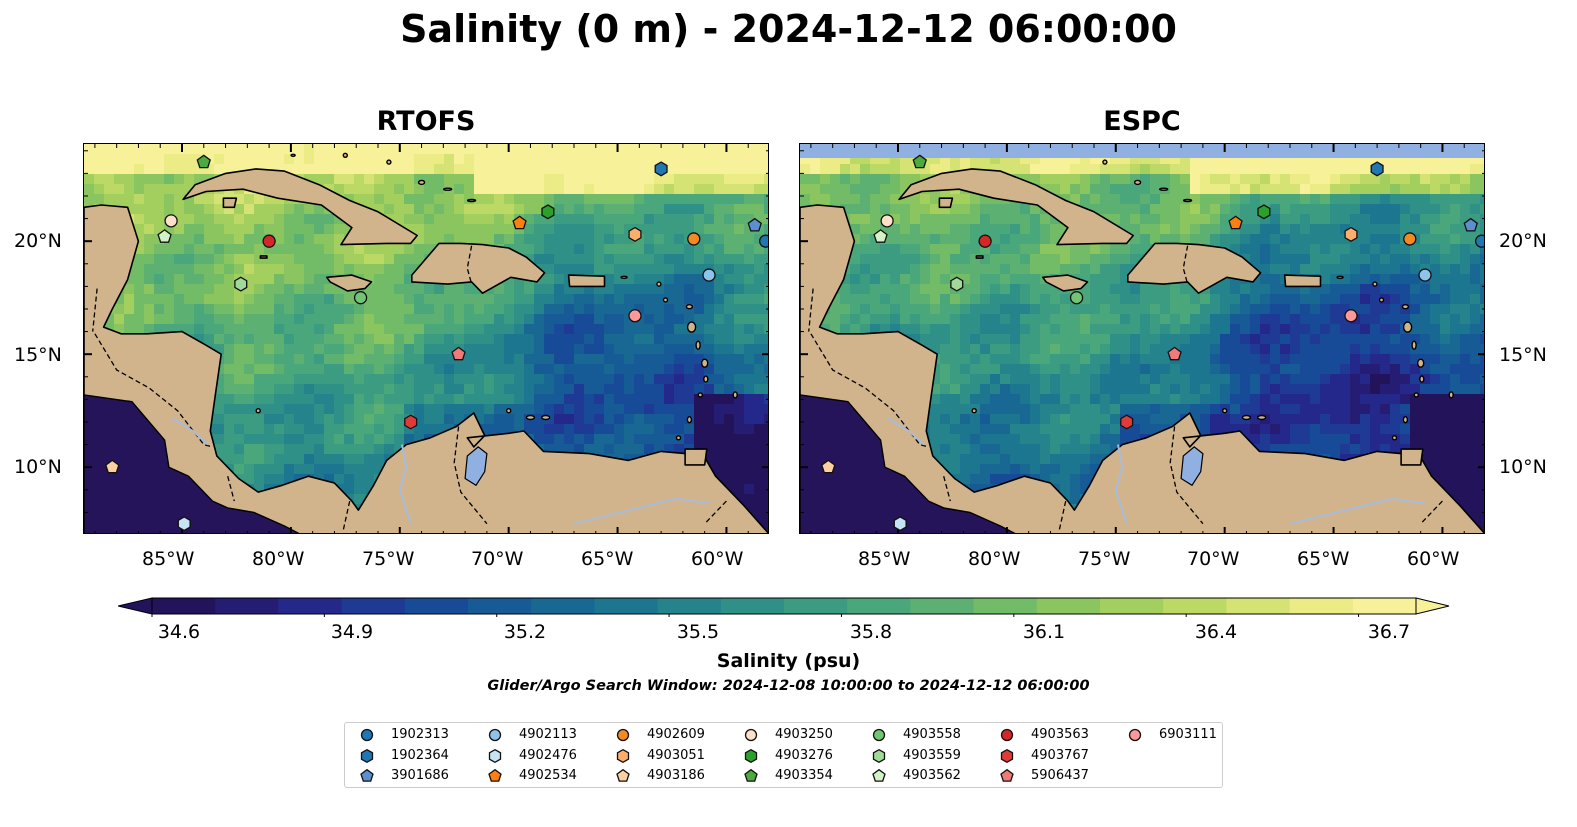 This screenshot has width=1577, height=827. I want to click on figure-title: Salinity (0 m) - 2024-12-12 06:00:00, so click(788, 29).